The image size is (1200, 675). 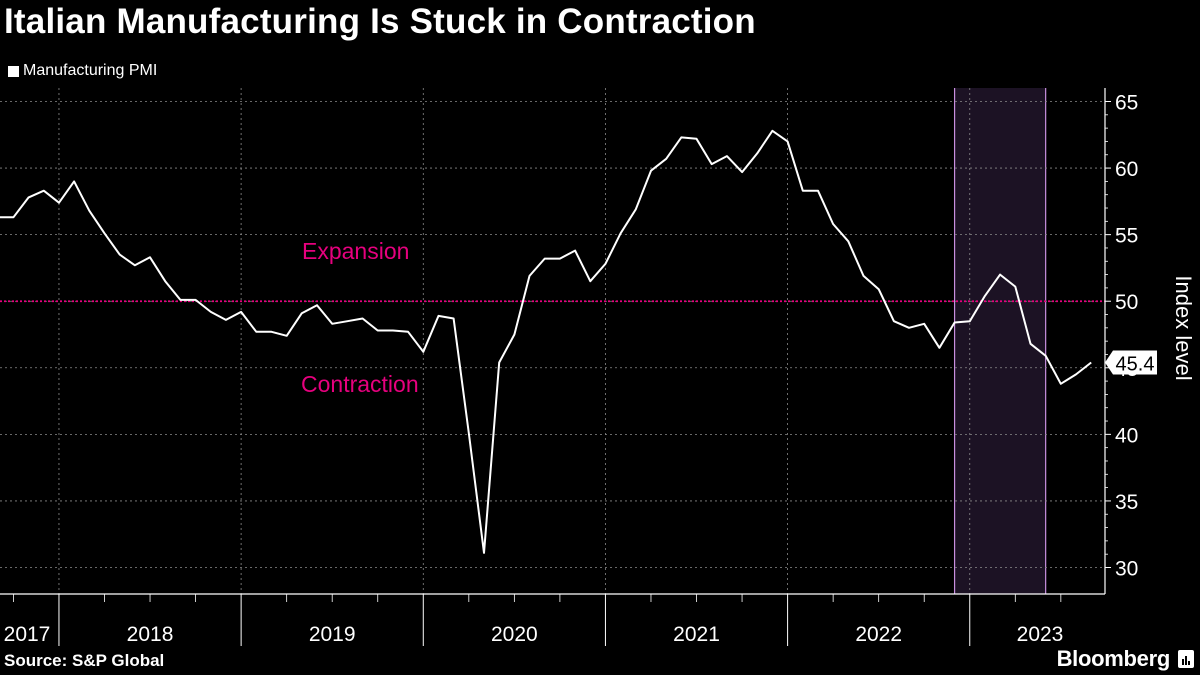 I want to click on y-tick-label: 30, so click(x=1126, y=569).